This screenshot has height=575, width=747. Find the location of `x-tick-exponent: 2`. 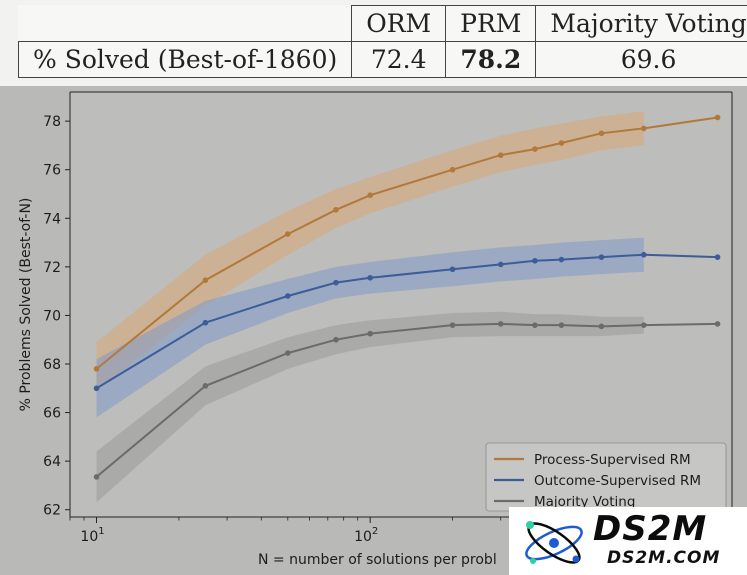

x-tick-exponent: 2 is located at coordinates (375, 531).